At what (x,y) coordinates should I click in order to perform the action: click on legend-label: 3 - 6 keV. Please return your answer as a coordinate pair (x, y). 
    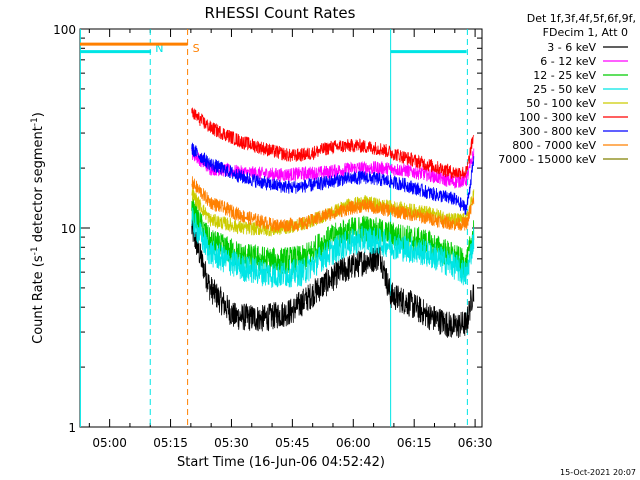
    Looking at the image, I should click on (571, 47).